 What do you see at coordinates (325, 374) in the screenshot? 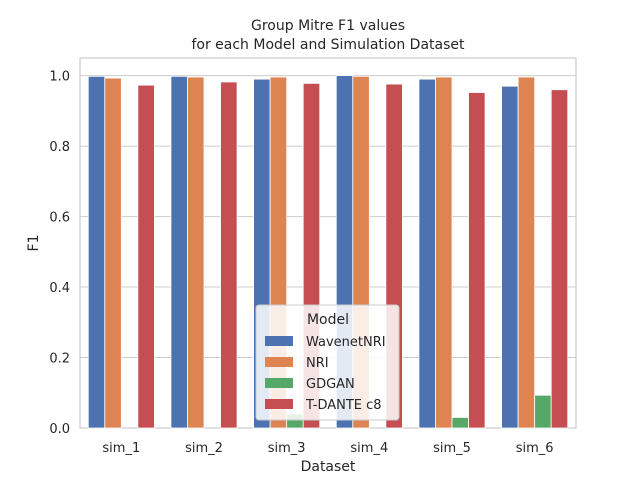
I see `legend-items: WavenetNRI NRI GDGAN T-DANTE c8` at bounding box center [325, 374].